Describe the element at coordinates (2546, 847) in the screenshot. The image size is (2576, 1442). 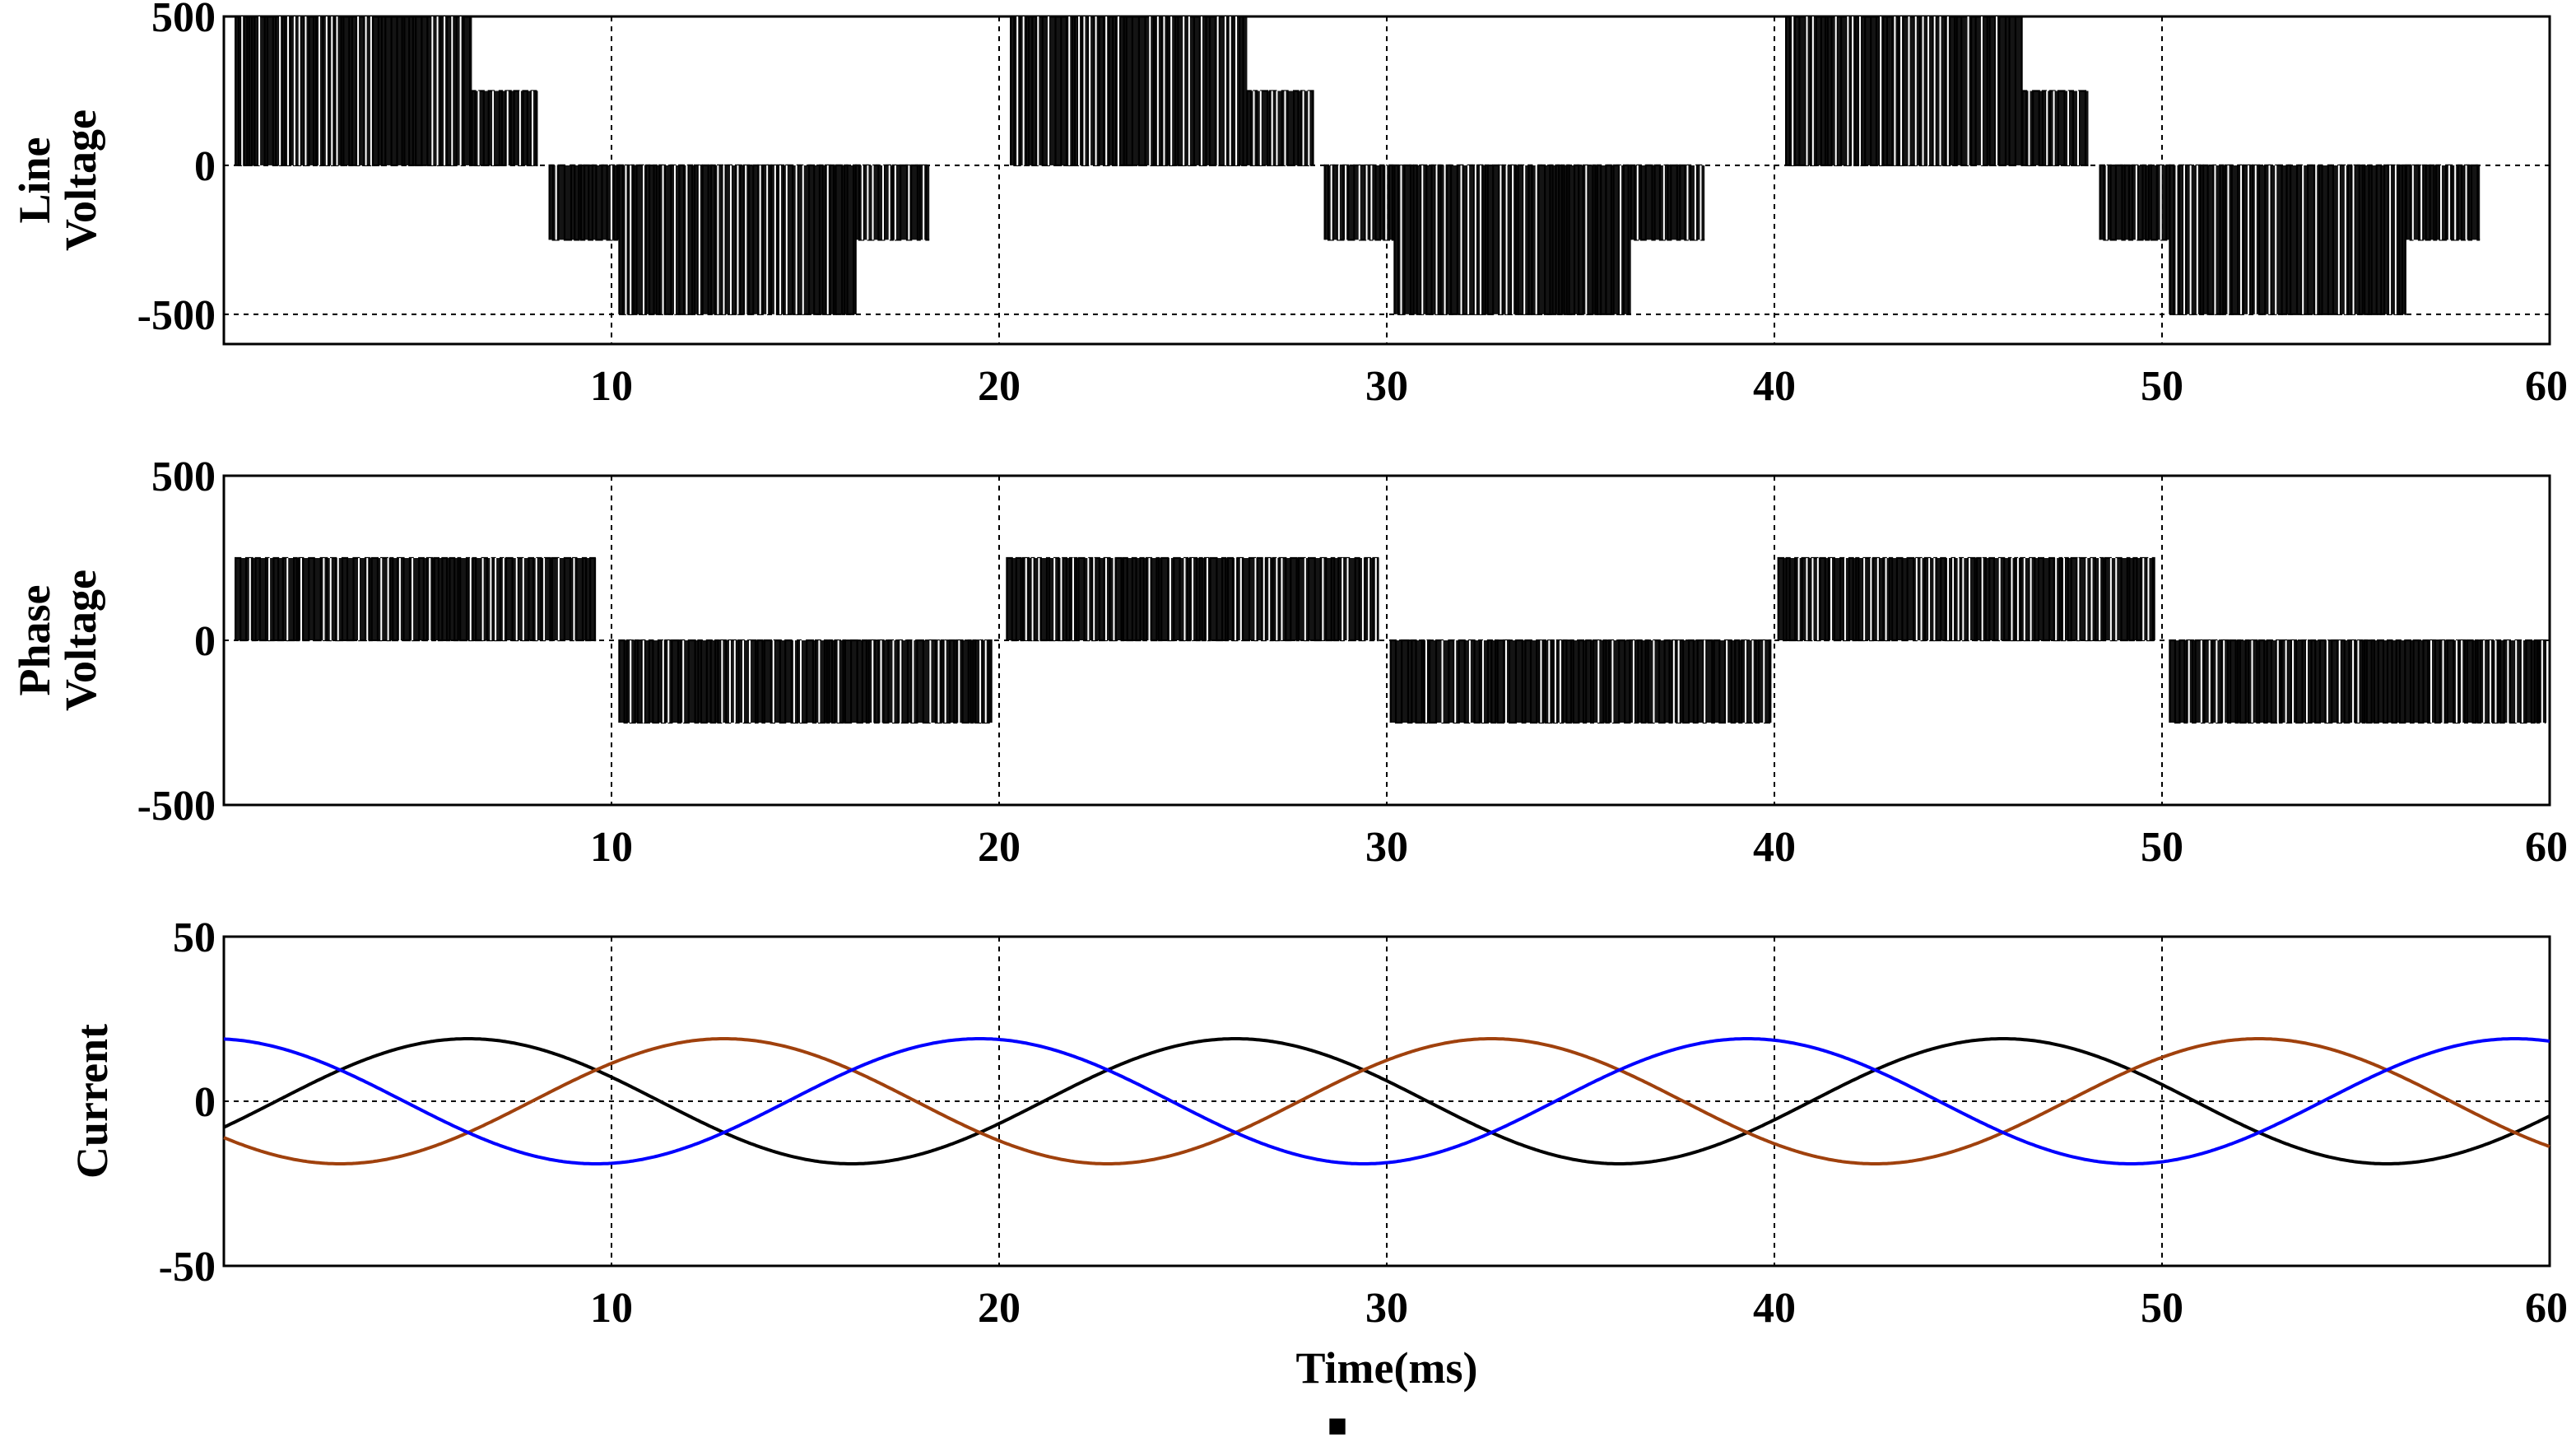
I see `x-tick-label: 60` at that location.